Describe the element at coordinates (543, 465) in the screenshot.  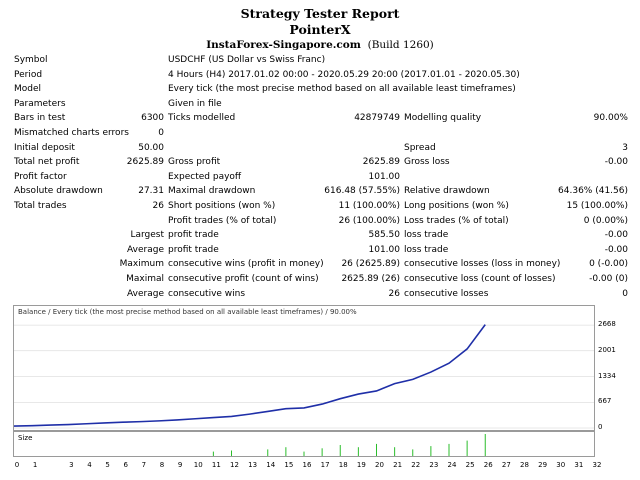
I see `x-tick-label: 29` at that location.